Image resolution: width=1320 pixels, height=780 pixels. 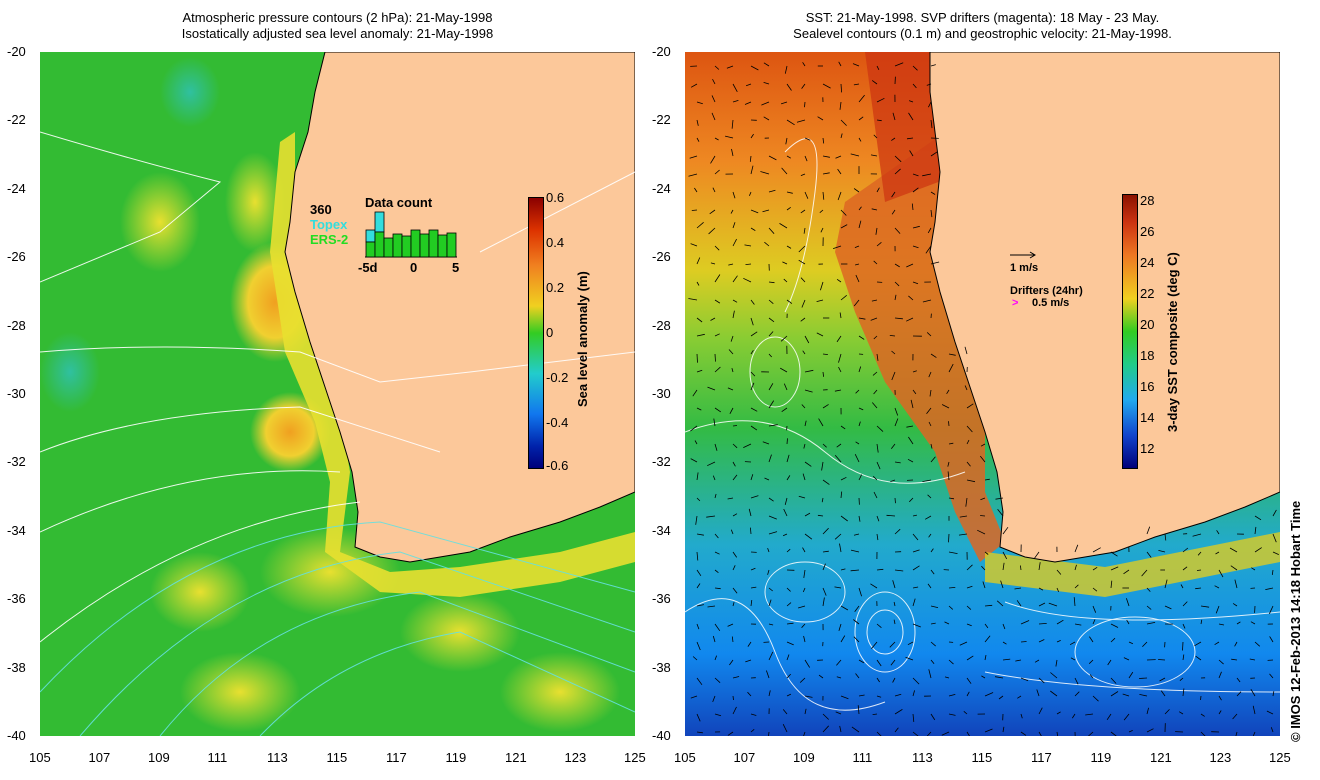 What do you see at coordinates (1147, 448) in the screenshot?
I see `sst-tick: 12` at bounding box center [1147, 448].